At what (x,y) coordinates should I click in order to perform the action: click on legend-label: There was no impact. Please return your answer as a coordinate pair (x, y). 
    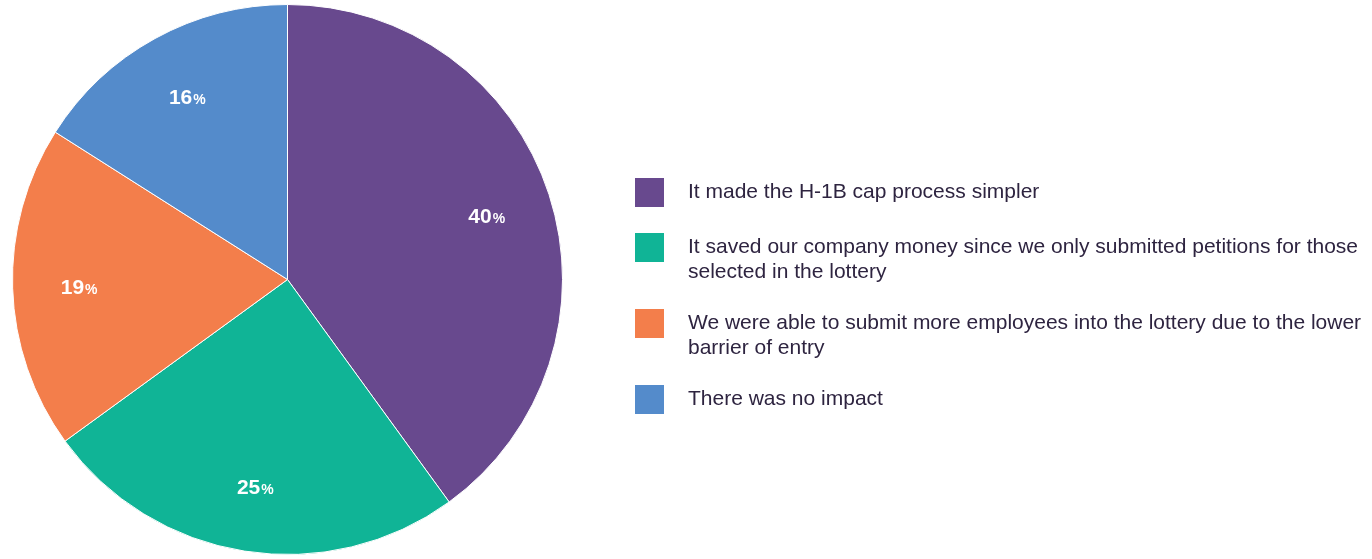
    Looking at the image, I should click on (785, 397).